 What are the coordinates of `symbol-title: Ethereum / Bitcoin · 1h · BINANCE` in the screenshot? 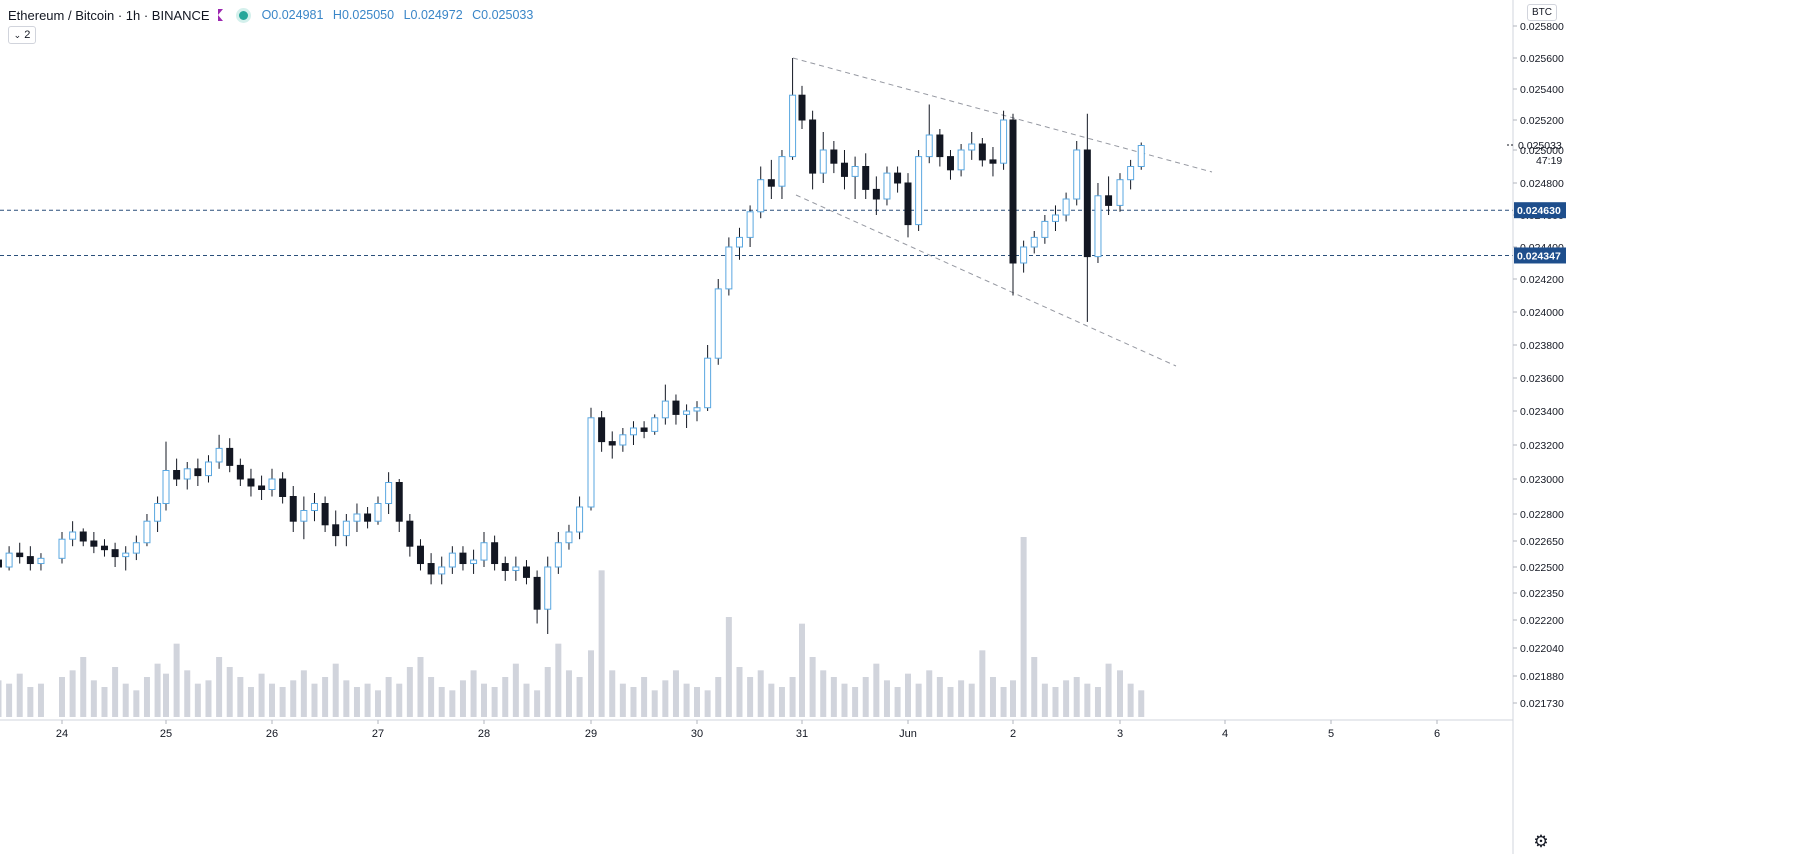 It's located at (109, 15).